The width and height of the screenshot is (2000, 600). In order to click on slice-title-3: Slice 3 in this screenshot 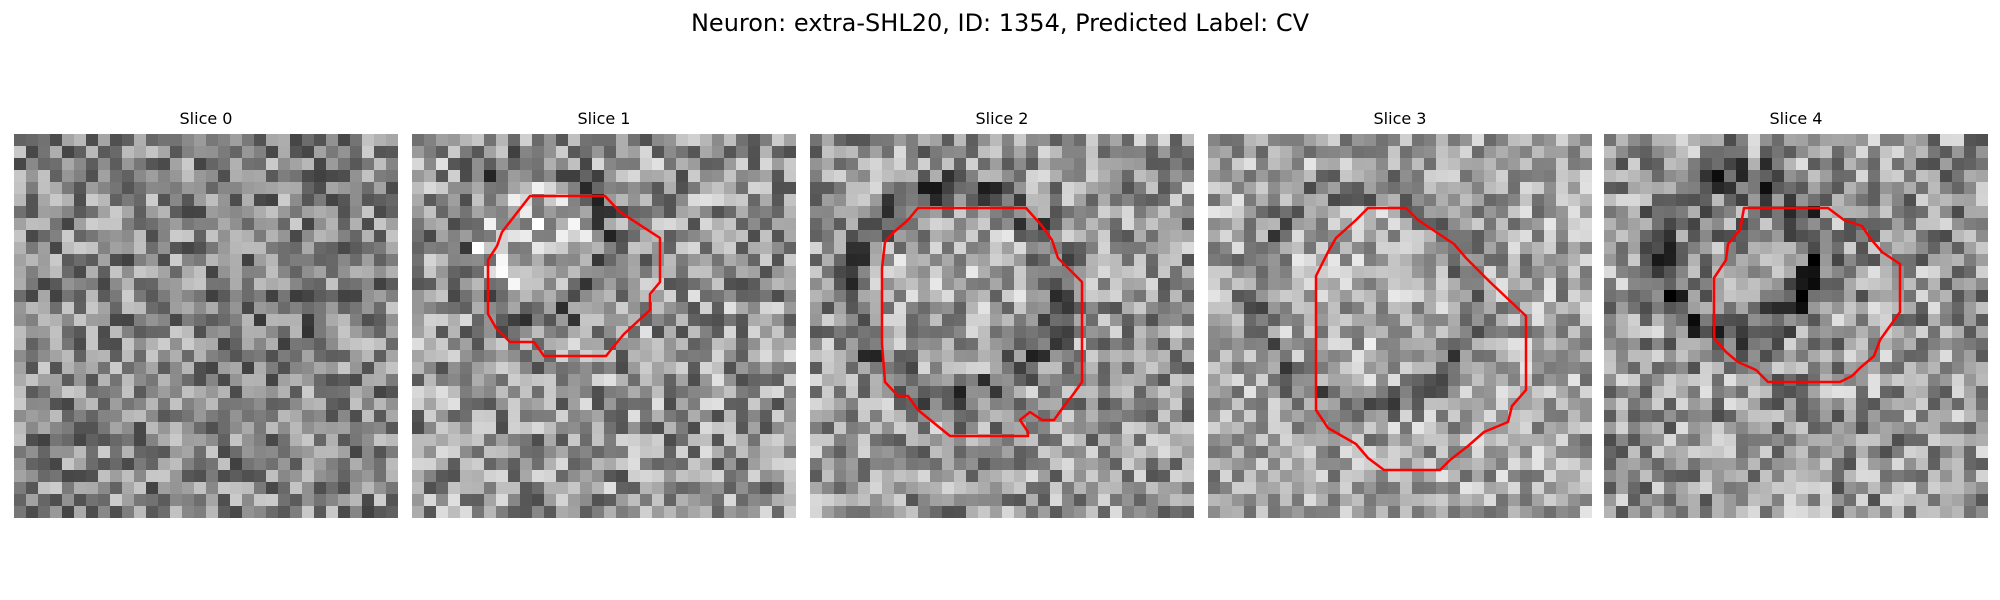, I will do `click(1400, 118)`.